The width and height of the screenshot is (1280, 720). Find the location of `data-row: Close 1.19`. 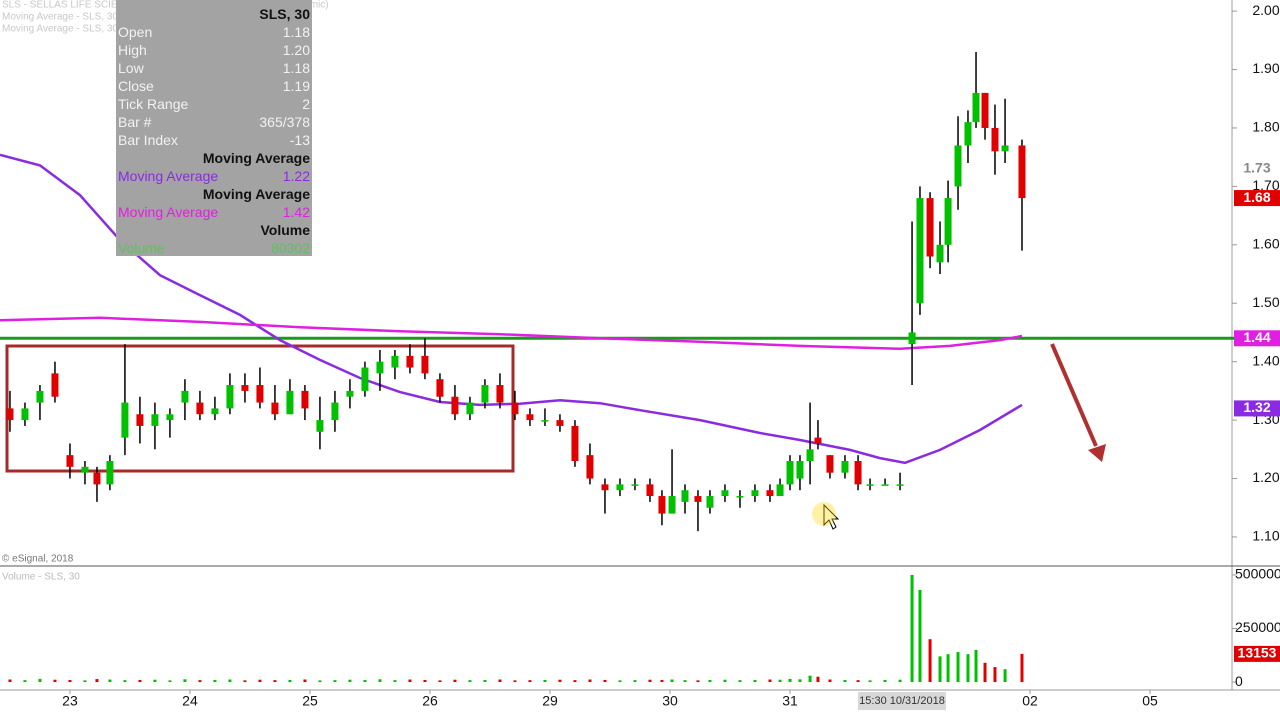

data-row: Close 1.19 is located at coordinates (214, 86).